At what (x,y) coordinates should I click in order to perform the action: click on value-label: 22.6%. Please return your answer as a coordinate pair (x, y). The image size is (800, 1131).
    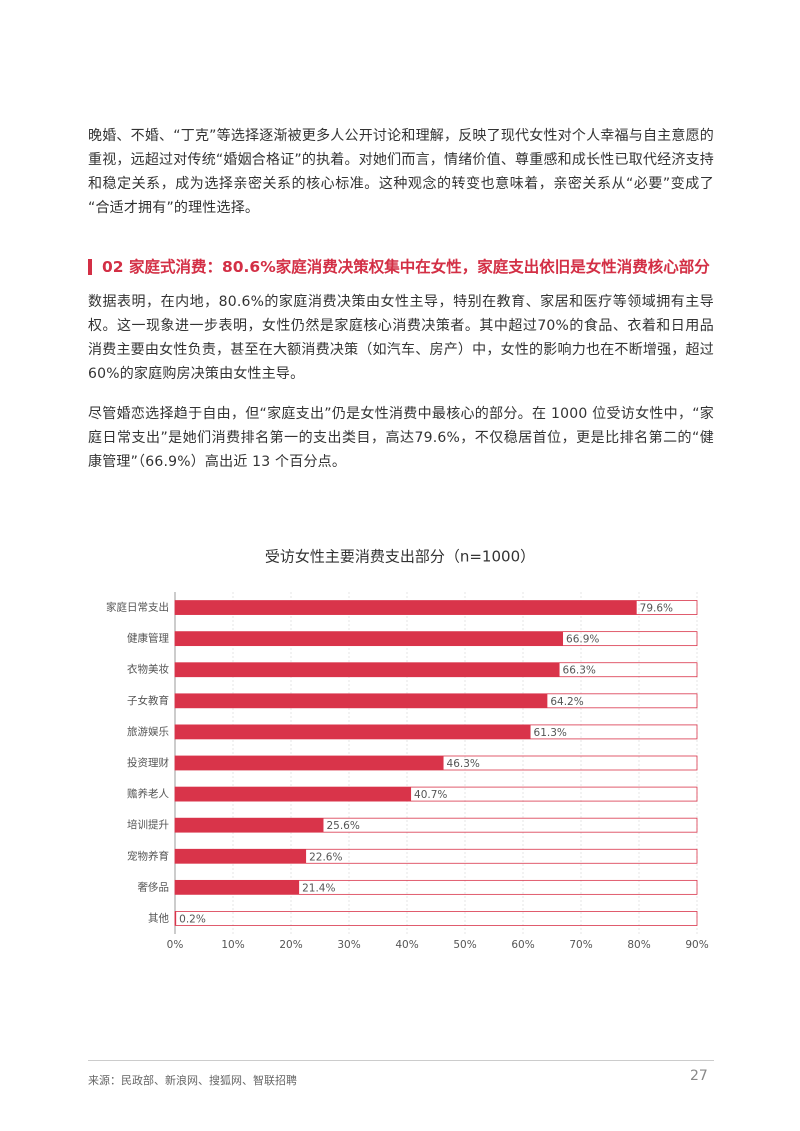
    Looking at the image, I should click on (325, 857).